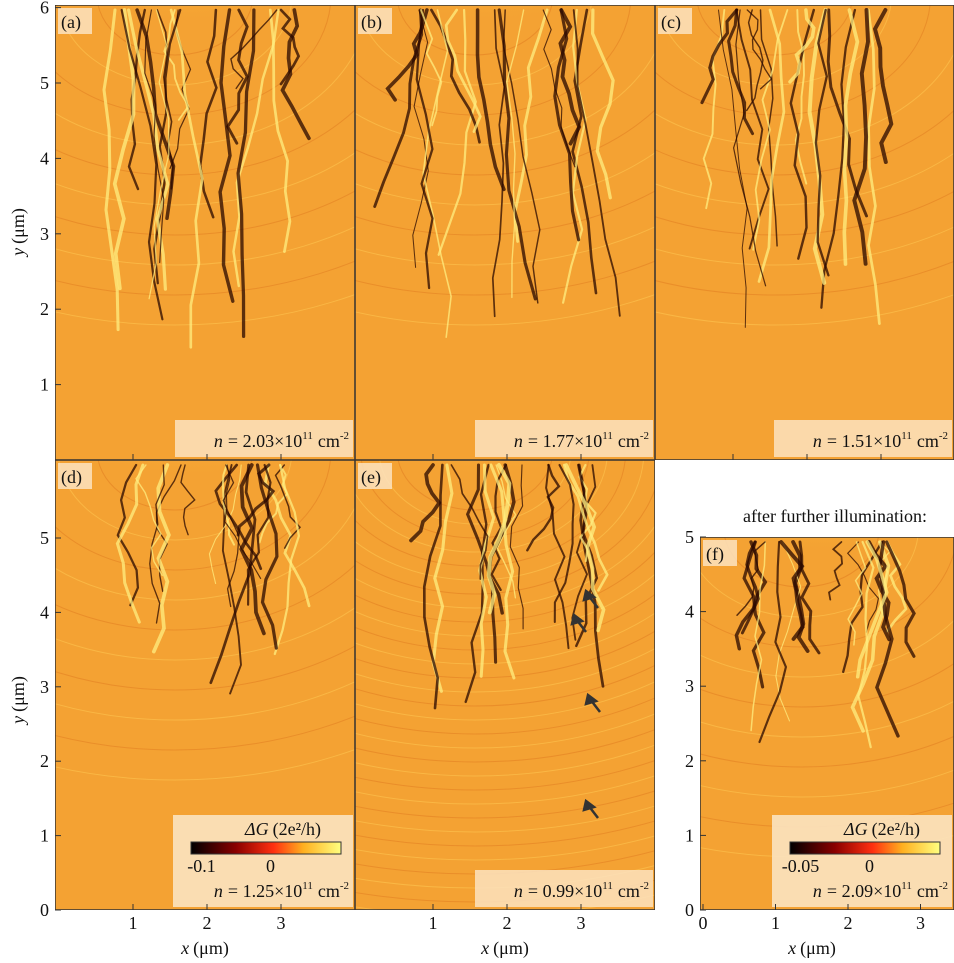 The width and height of the screenshot is (954, 963). I want to click on panel-label: (e), so click(371, 477).